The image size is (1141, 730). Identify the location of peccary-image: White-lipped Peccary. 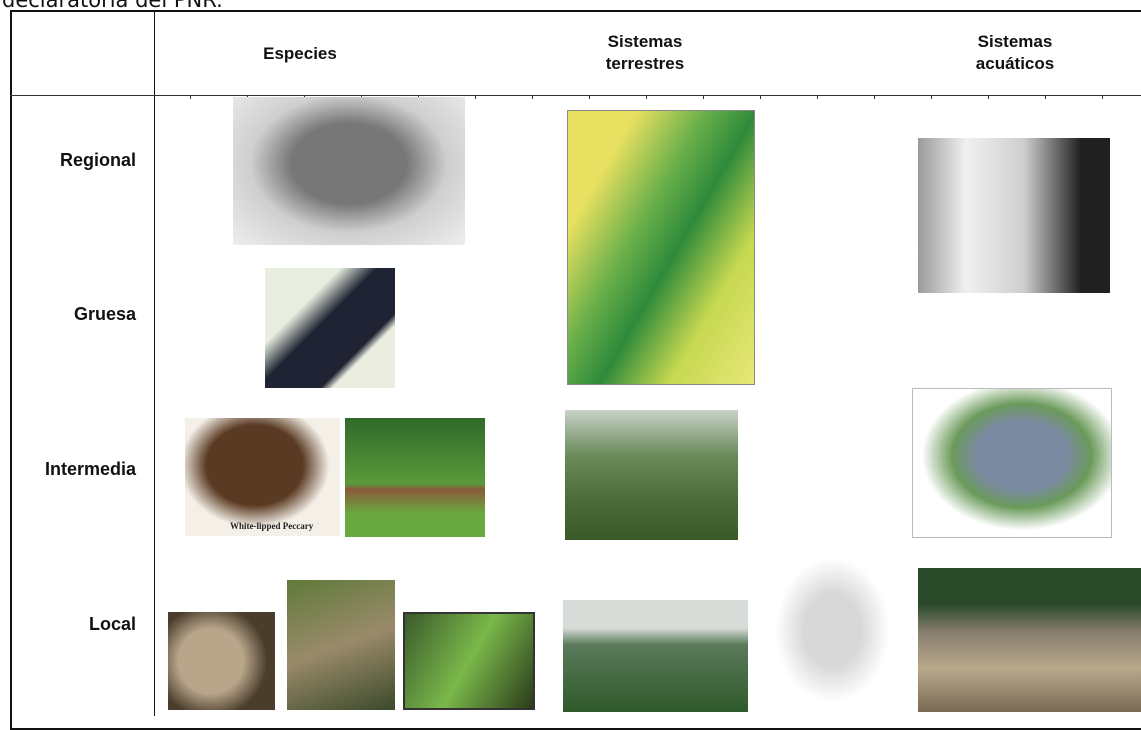
(262, 477).